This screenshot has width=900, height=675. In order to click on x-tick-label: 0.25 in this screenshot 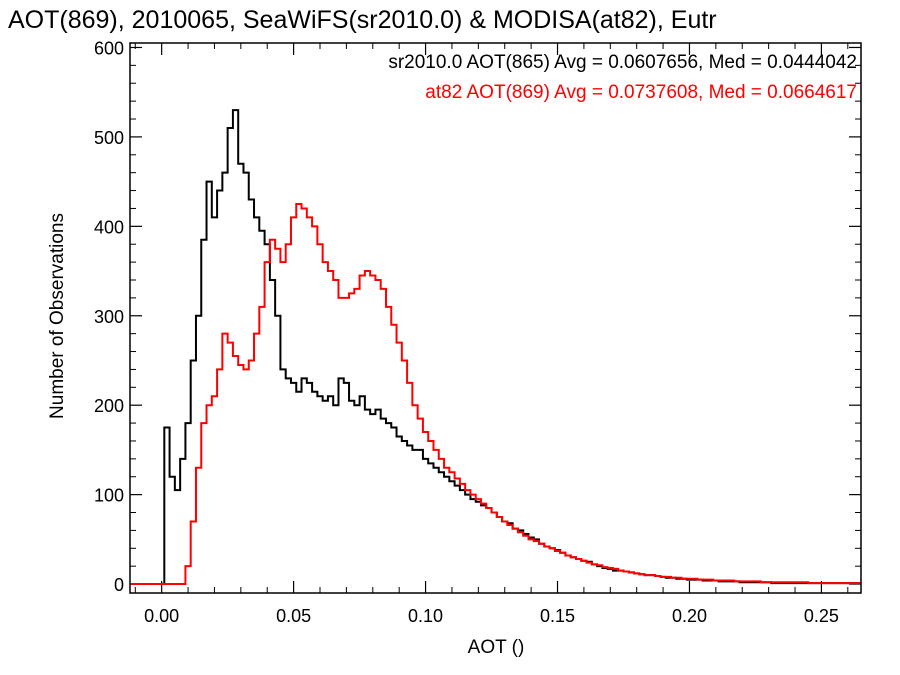, I will do `click(821, 616)`.